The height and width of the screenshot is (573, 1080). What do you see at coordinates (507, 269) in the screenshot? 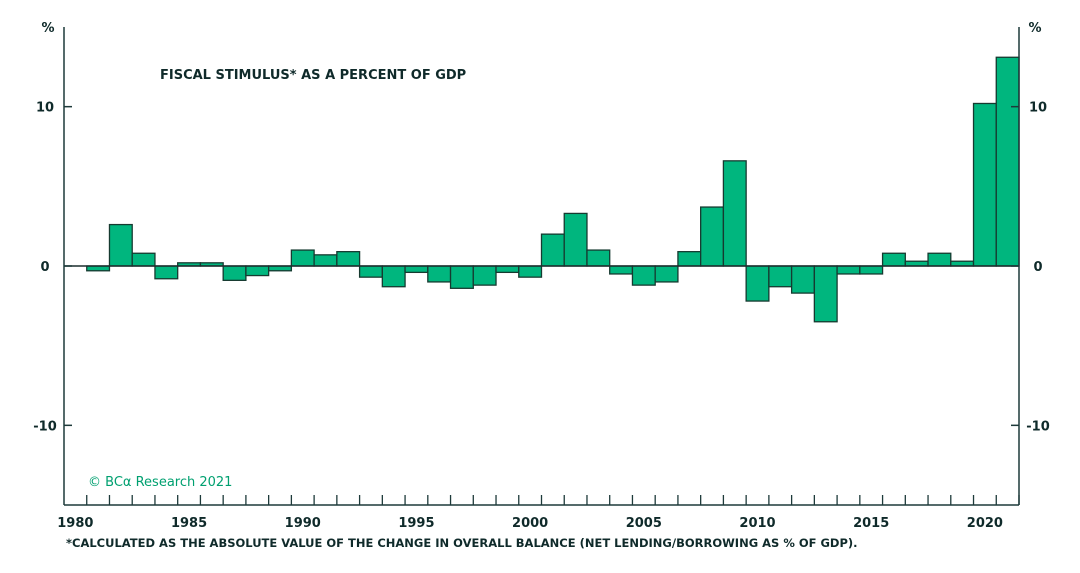
I see `bar-1999` at bounding box center [507, 269].